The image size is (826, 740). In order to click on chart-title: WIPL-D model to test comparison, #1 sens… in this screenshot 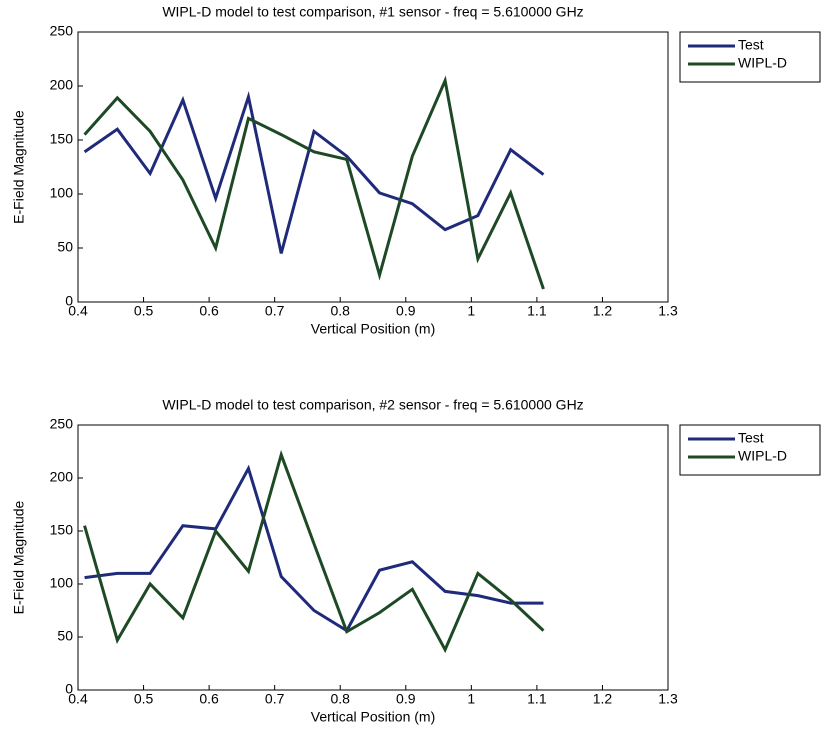, I will do `click(372, 12)`.